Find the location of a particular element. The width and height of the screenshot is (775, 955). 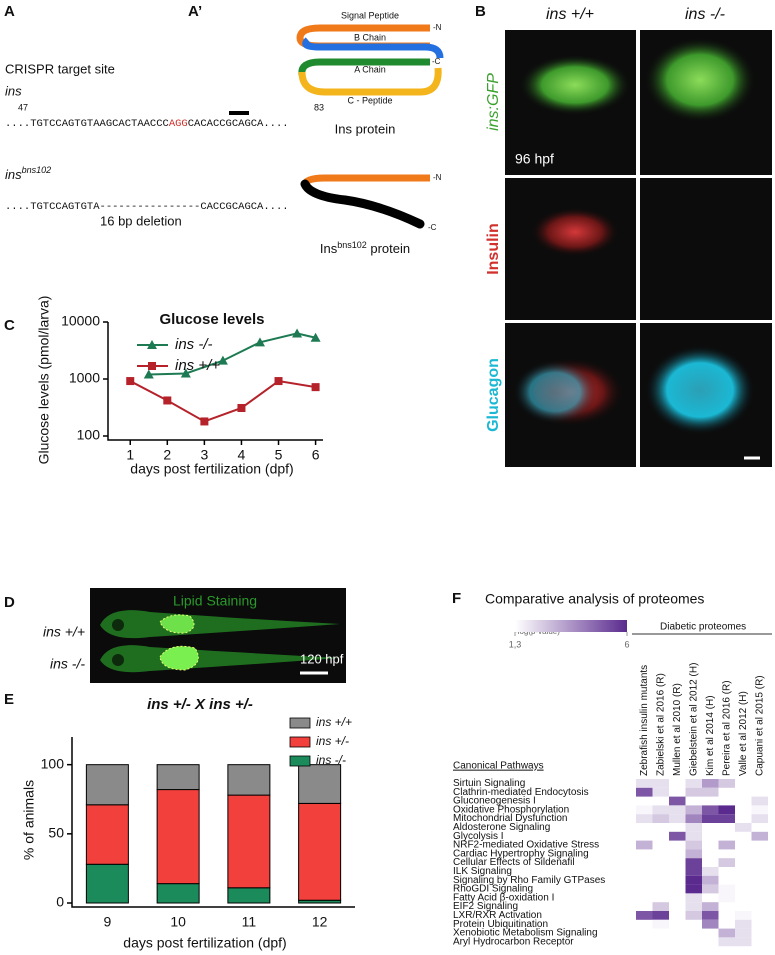

axis is located at coordinates (213, 822).